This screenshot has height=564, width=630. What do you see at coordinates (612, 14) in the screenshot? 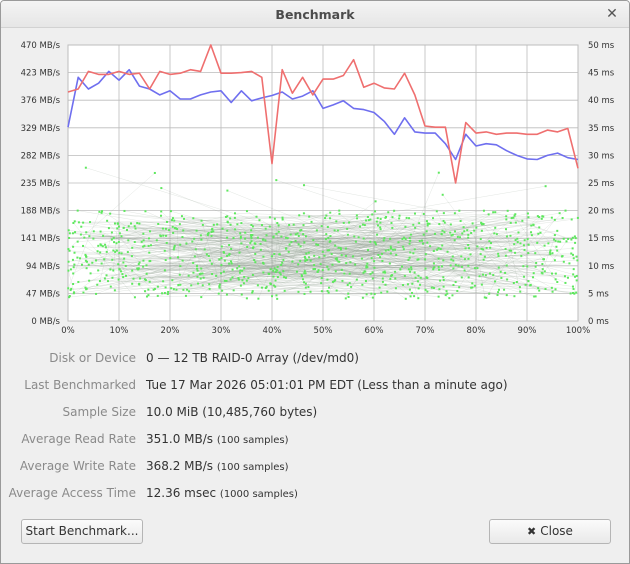
I see `window-close-icon: ✕` at bounding box center [612, 14].